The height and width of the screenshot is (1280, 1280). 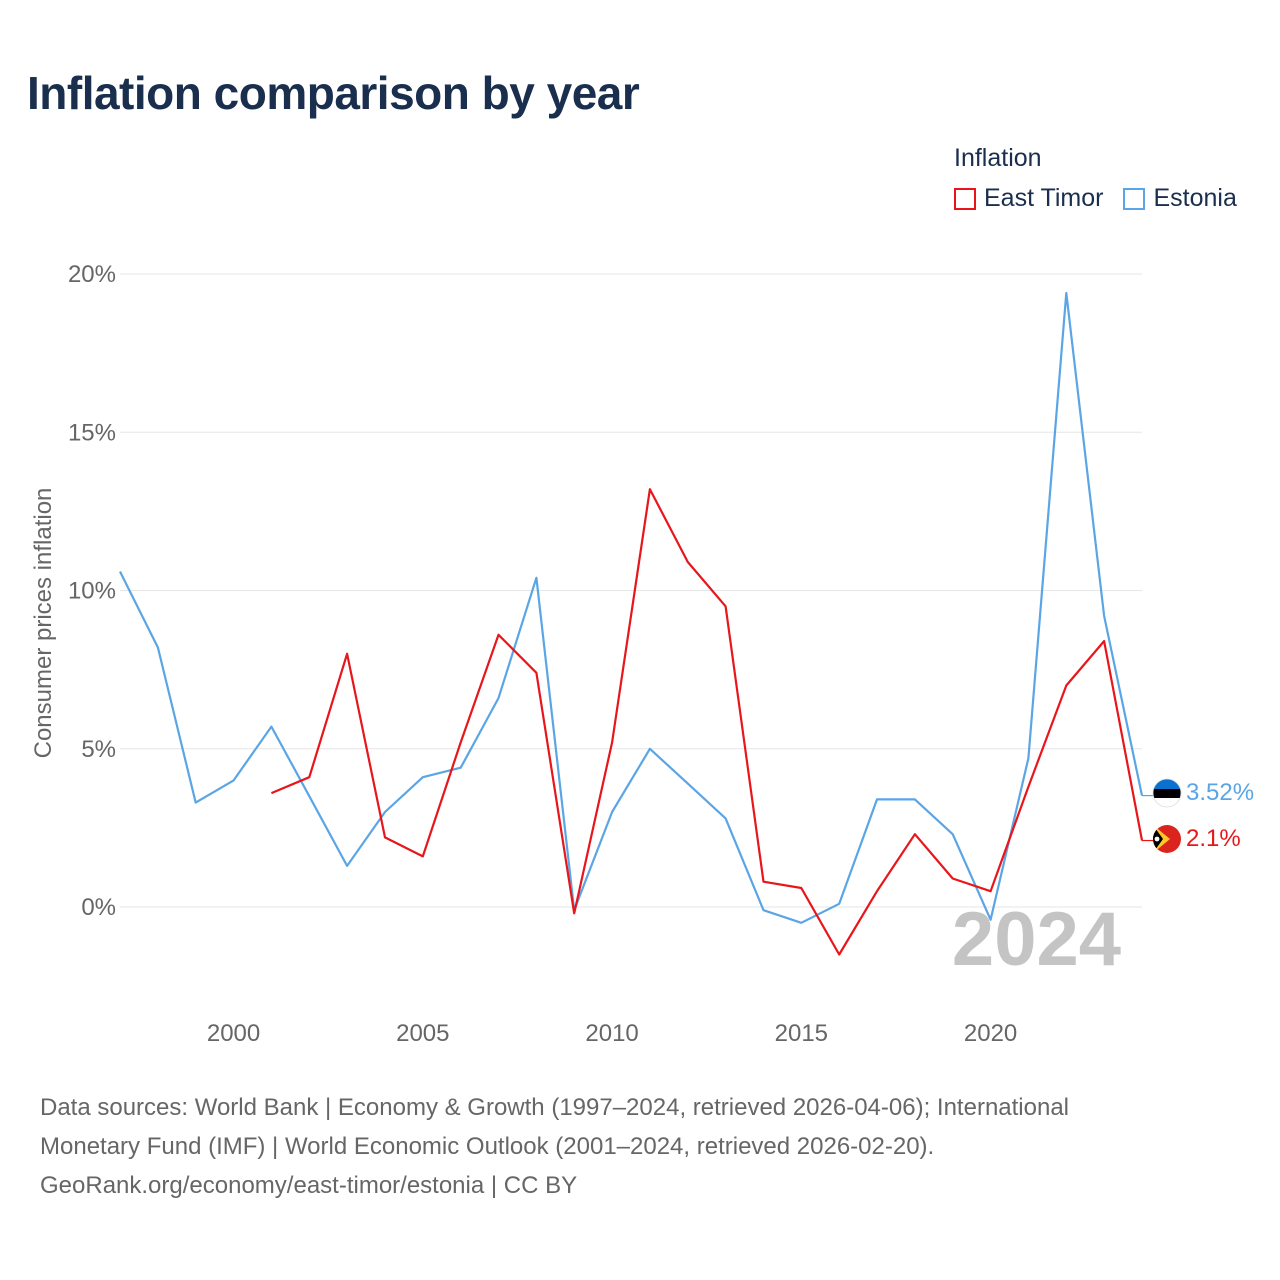 What do you see at coordinates (1036, 939) in the screenshot?
I see `year-overlay: 2024` at bounding box center [1036, 939].